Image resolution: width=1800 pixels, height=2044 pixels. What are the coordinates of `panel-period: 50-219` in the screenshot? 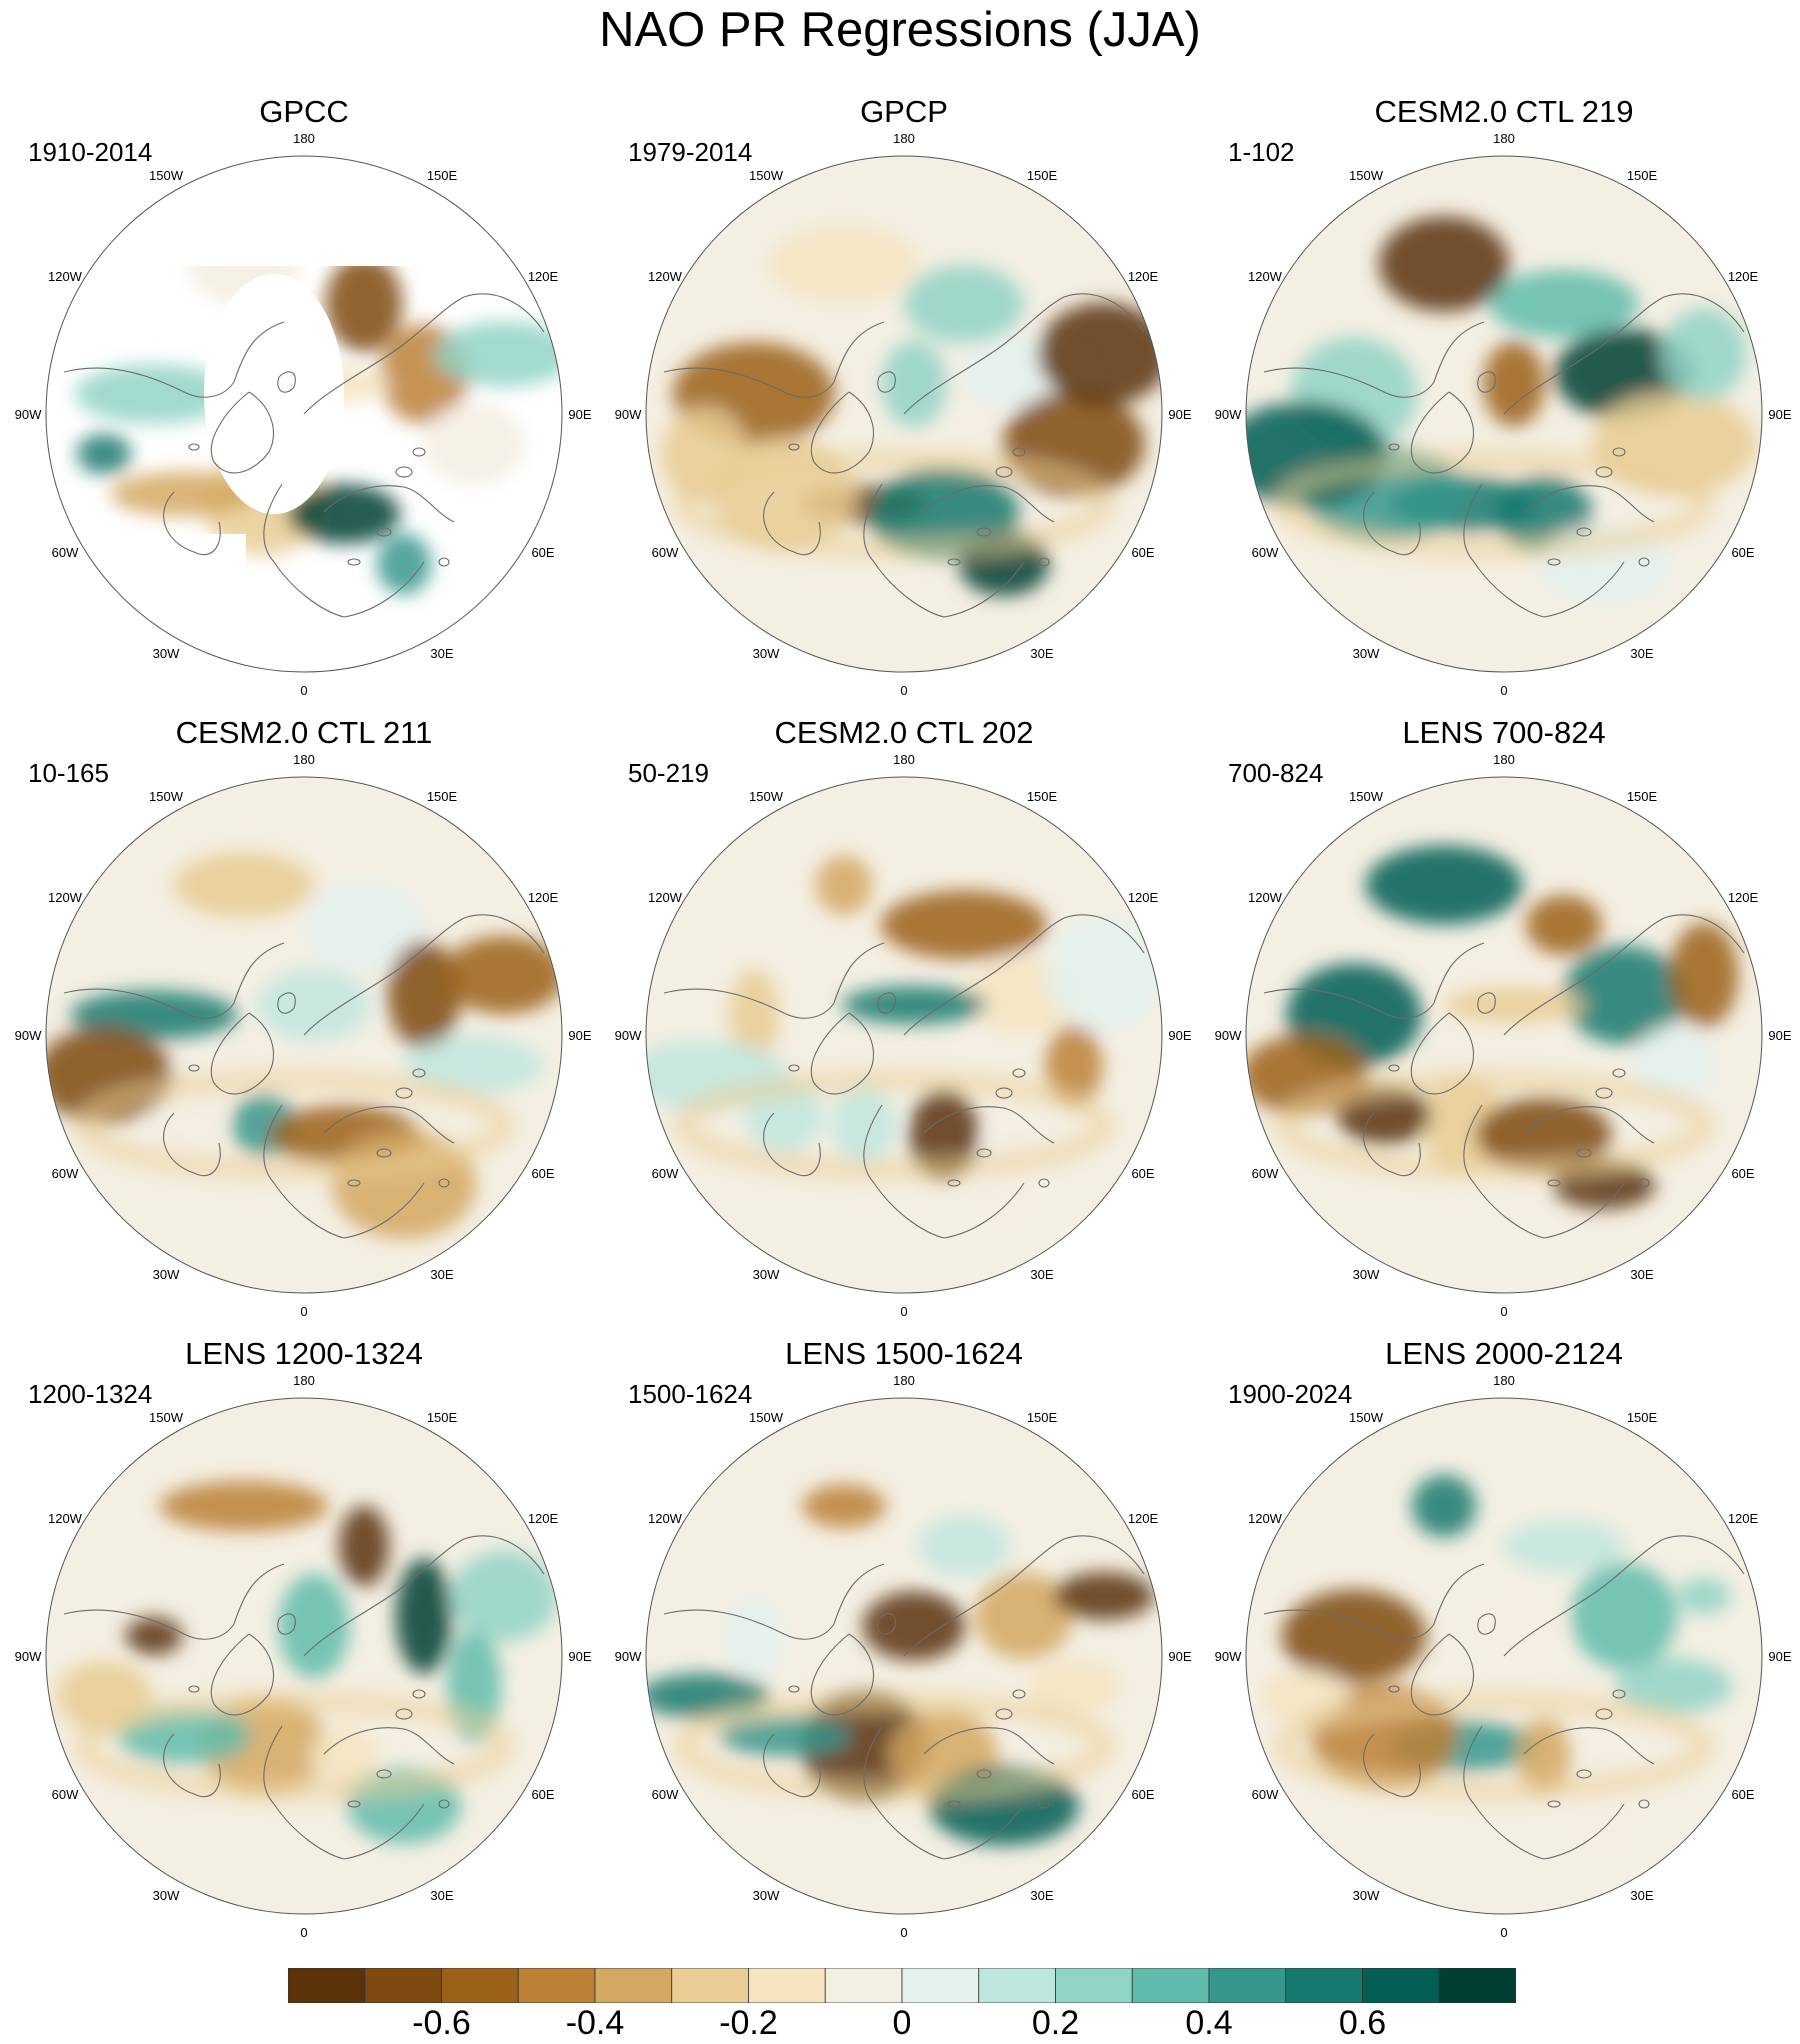 It's located at (668, 773).